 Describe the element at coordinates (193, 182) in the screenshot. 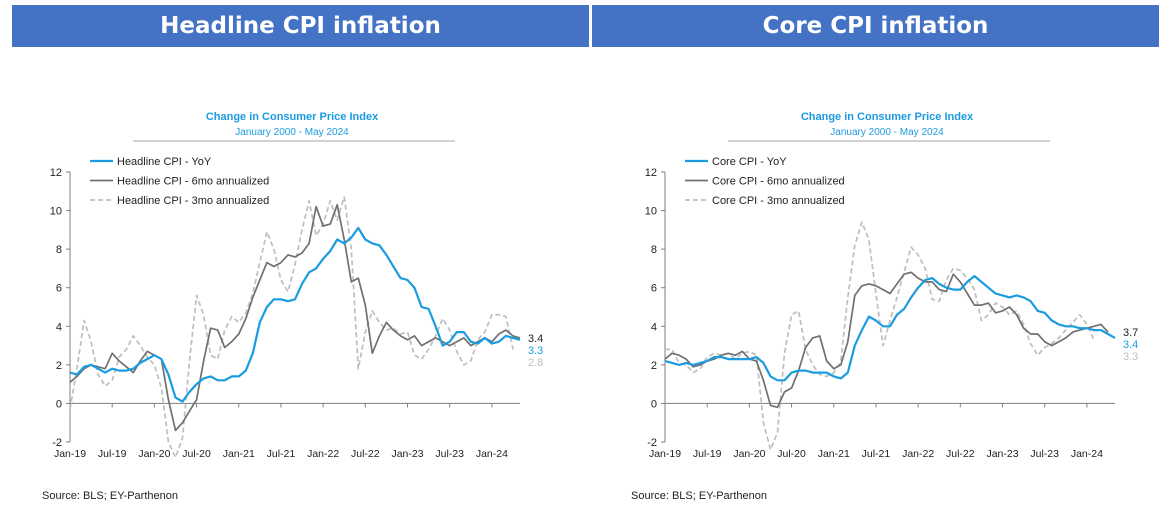

I see `headline-legend-six-mo-label: Headline CPI - 6mo annualized` at that location.